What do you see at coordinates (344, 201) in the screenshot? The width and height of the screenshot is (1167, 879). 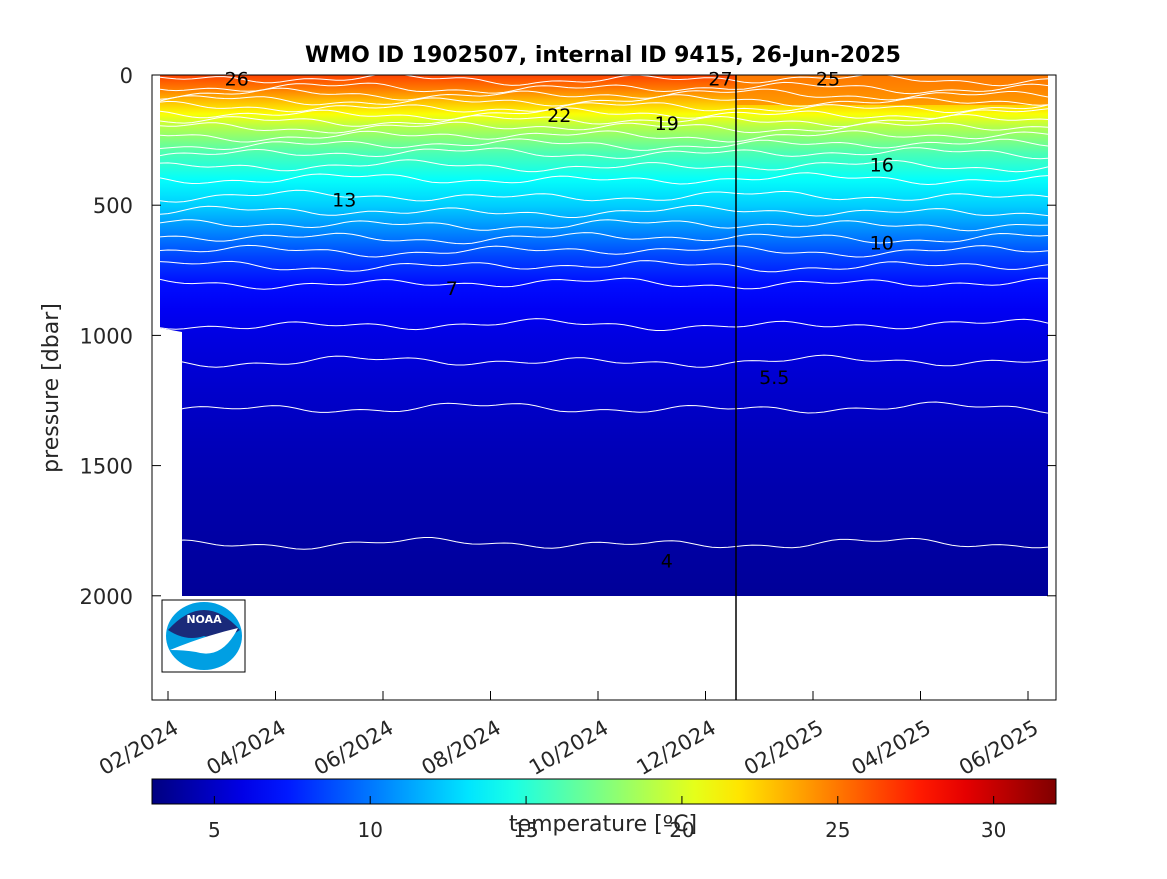 I see `contour-label: 13` at bounding box center [344, 201].